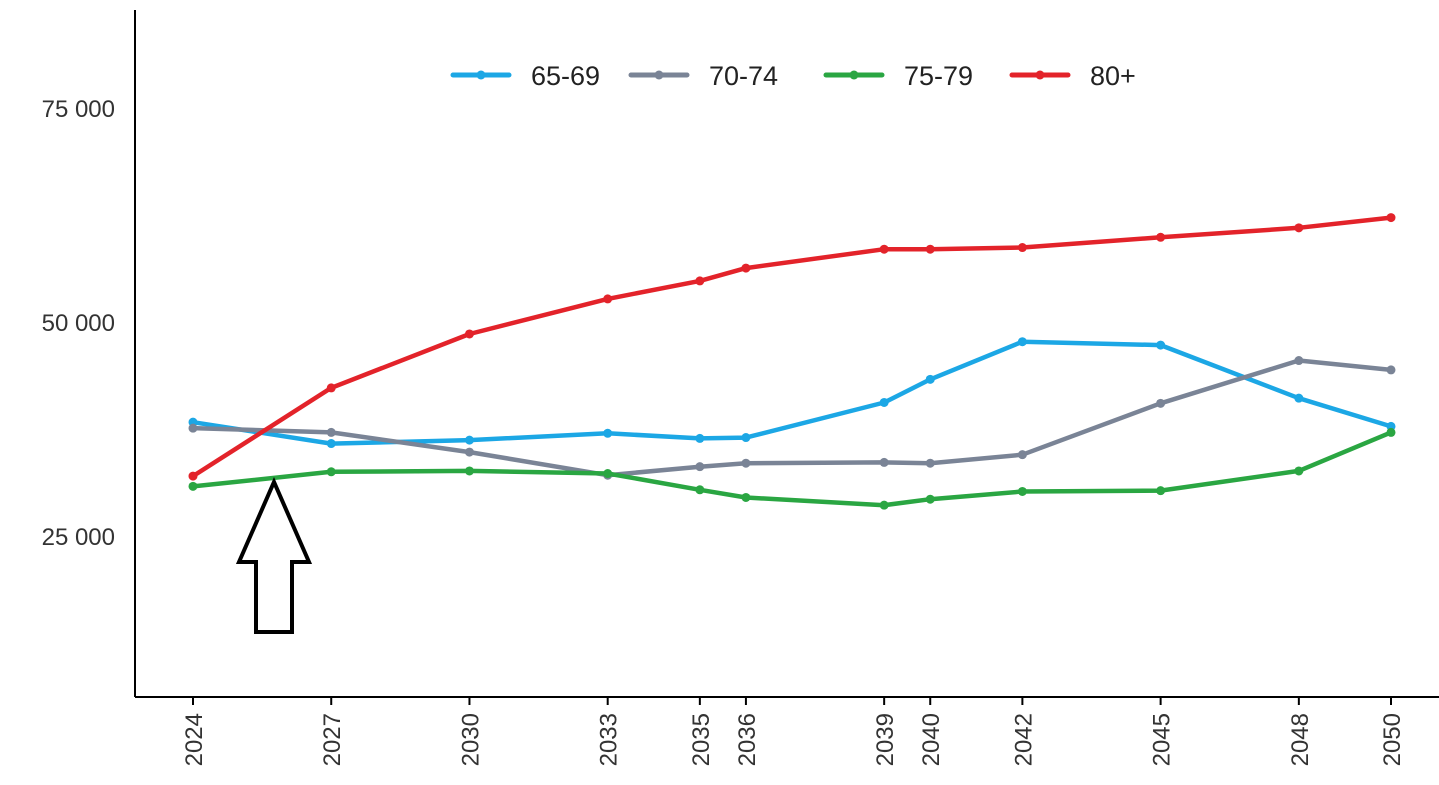  What do you see at coordinates (898, 76) in the screenshot?
I see `legend-item: 75-79` at bounding box center [898, 76].